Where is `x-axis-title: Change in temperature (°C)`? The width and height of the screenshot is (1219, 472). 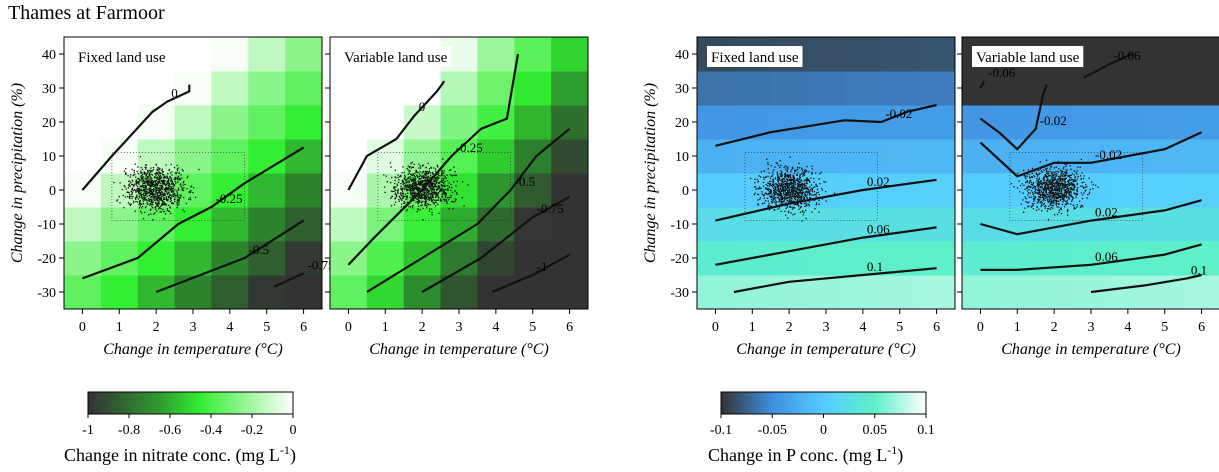 x-axis-title: Change in temperature (°C) is located at coordinates (826, 349).